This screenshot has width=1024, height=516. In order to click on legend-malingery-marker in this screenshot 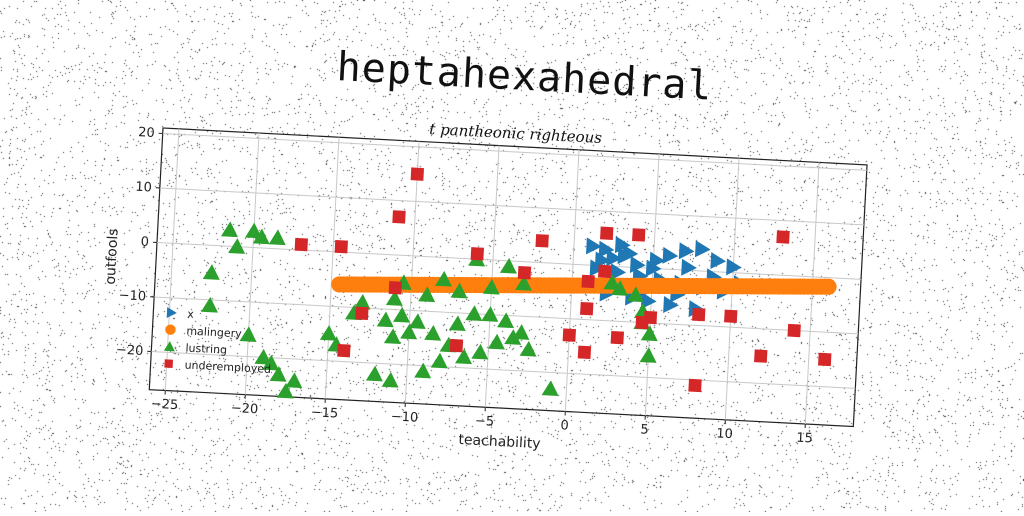, I will do `click(170, 329)`.